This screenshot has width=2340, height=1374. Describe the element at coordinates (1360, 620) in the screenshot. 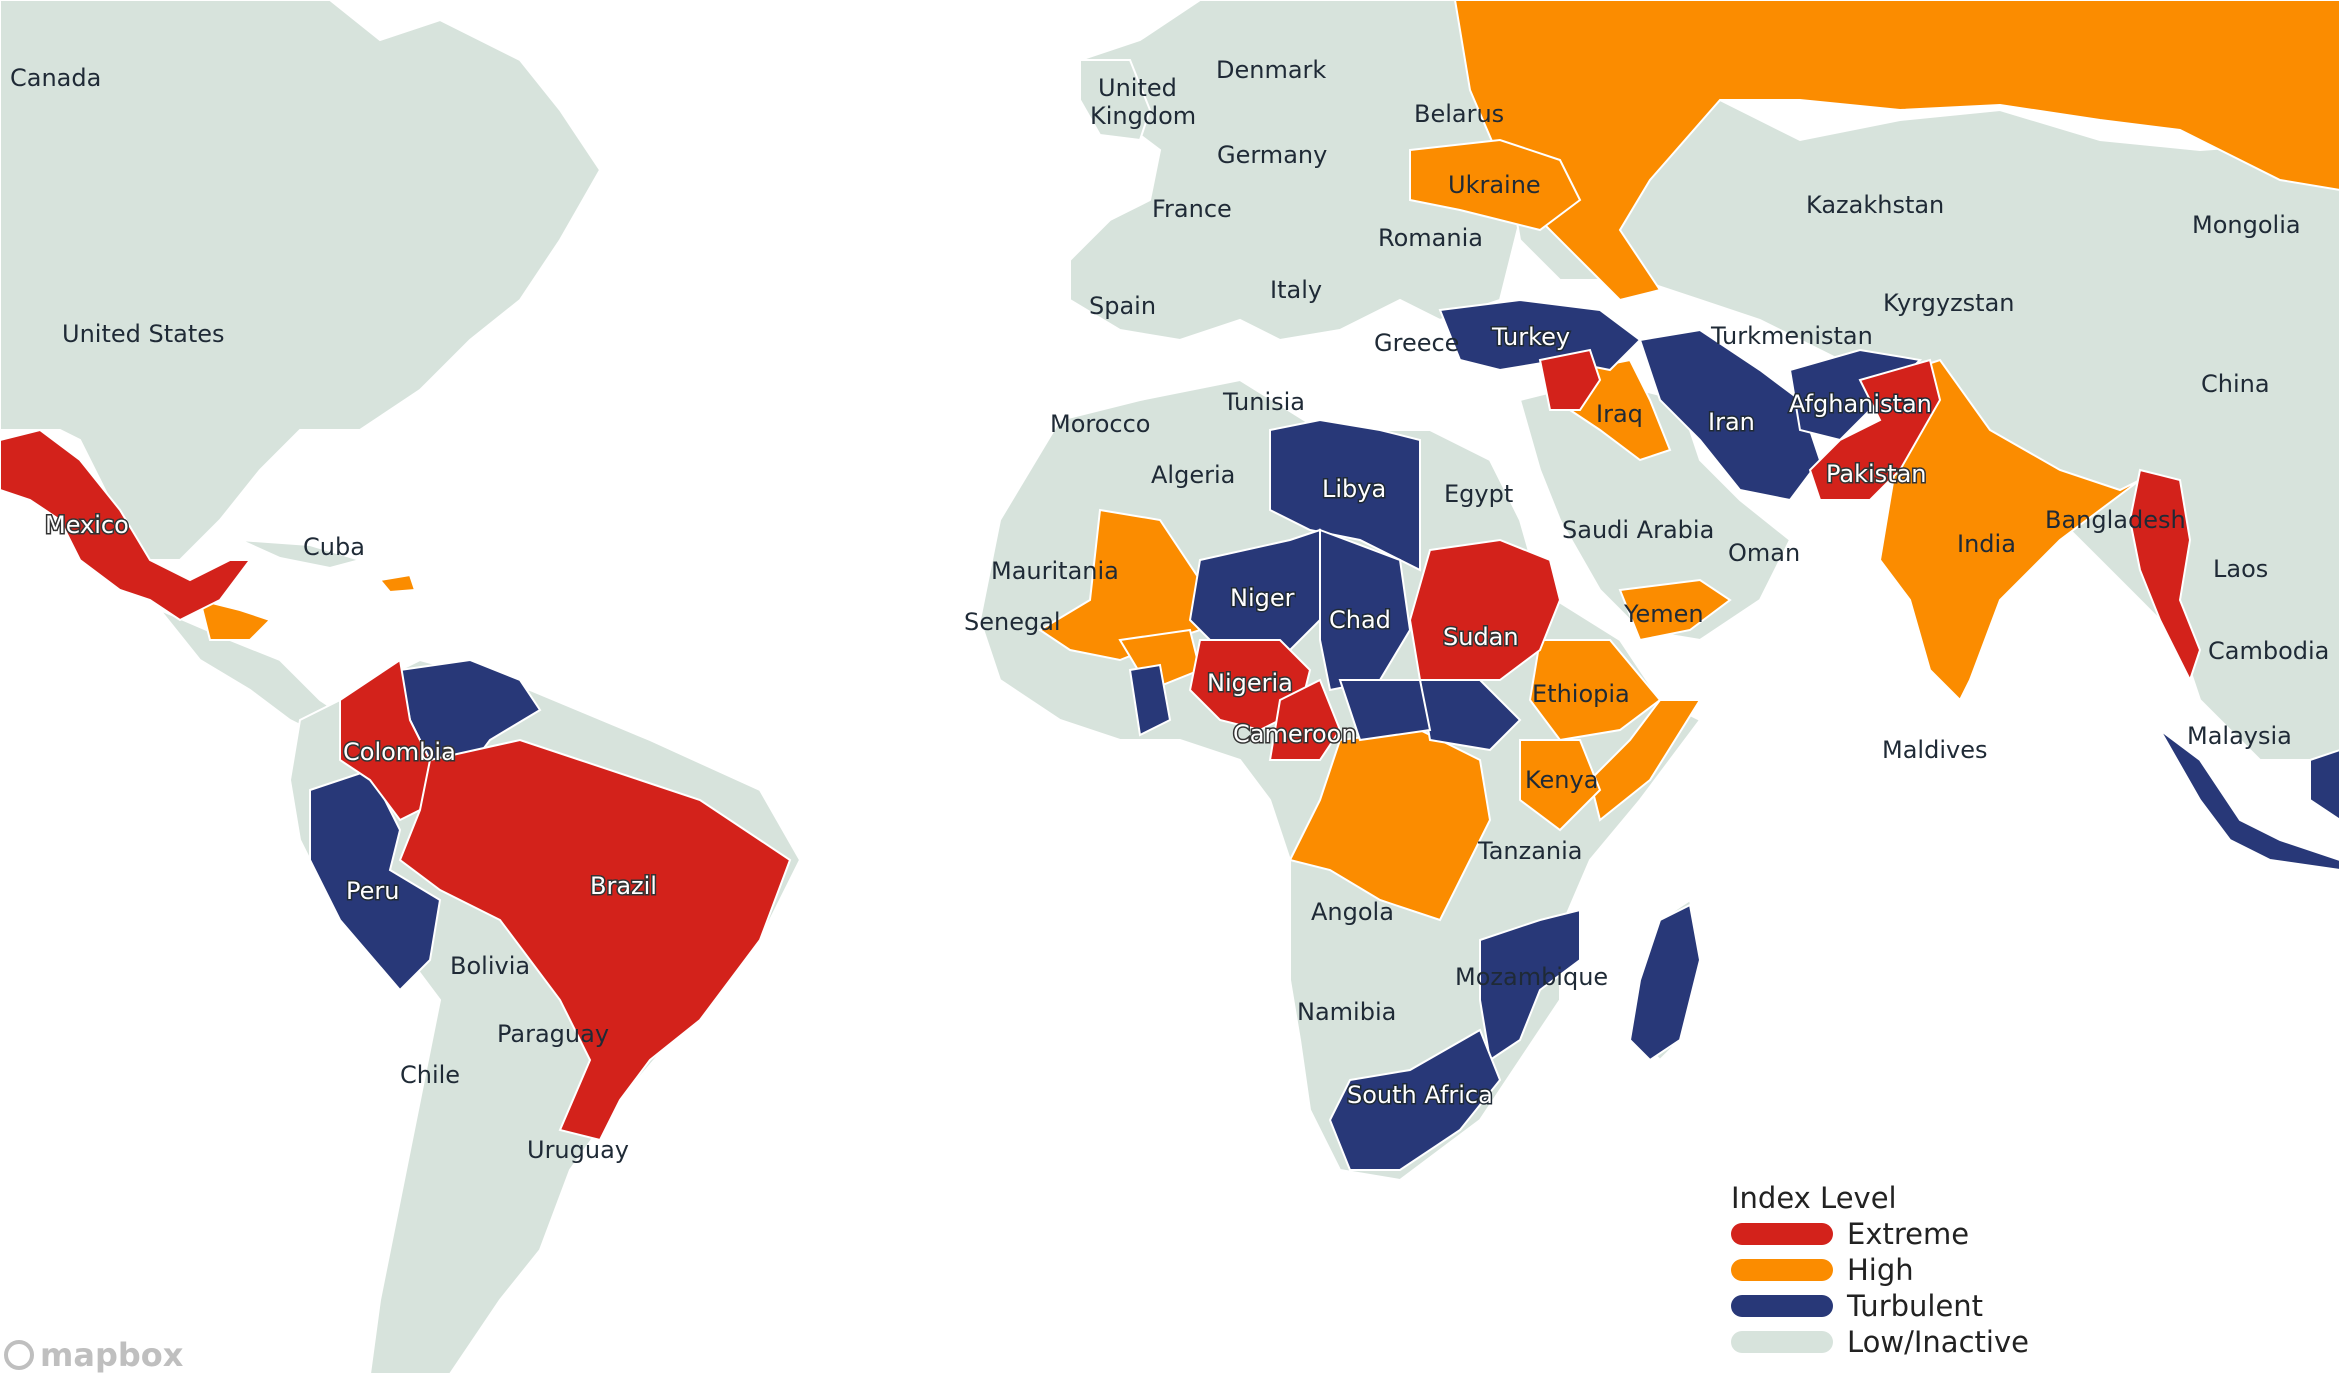

I see `label-chad: Chad` at that location.